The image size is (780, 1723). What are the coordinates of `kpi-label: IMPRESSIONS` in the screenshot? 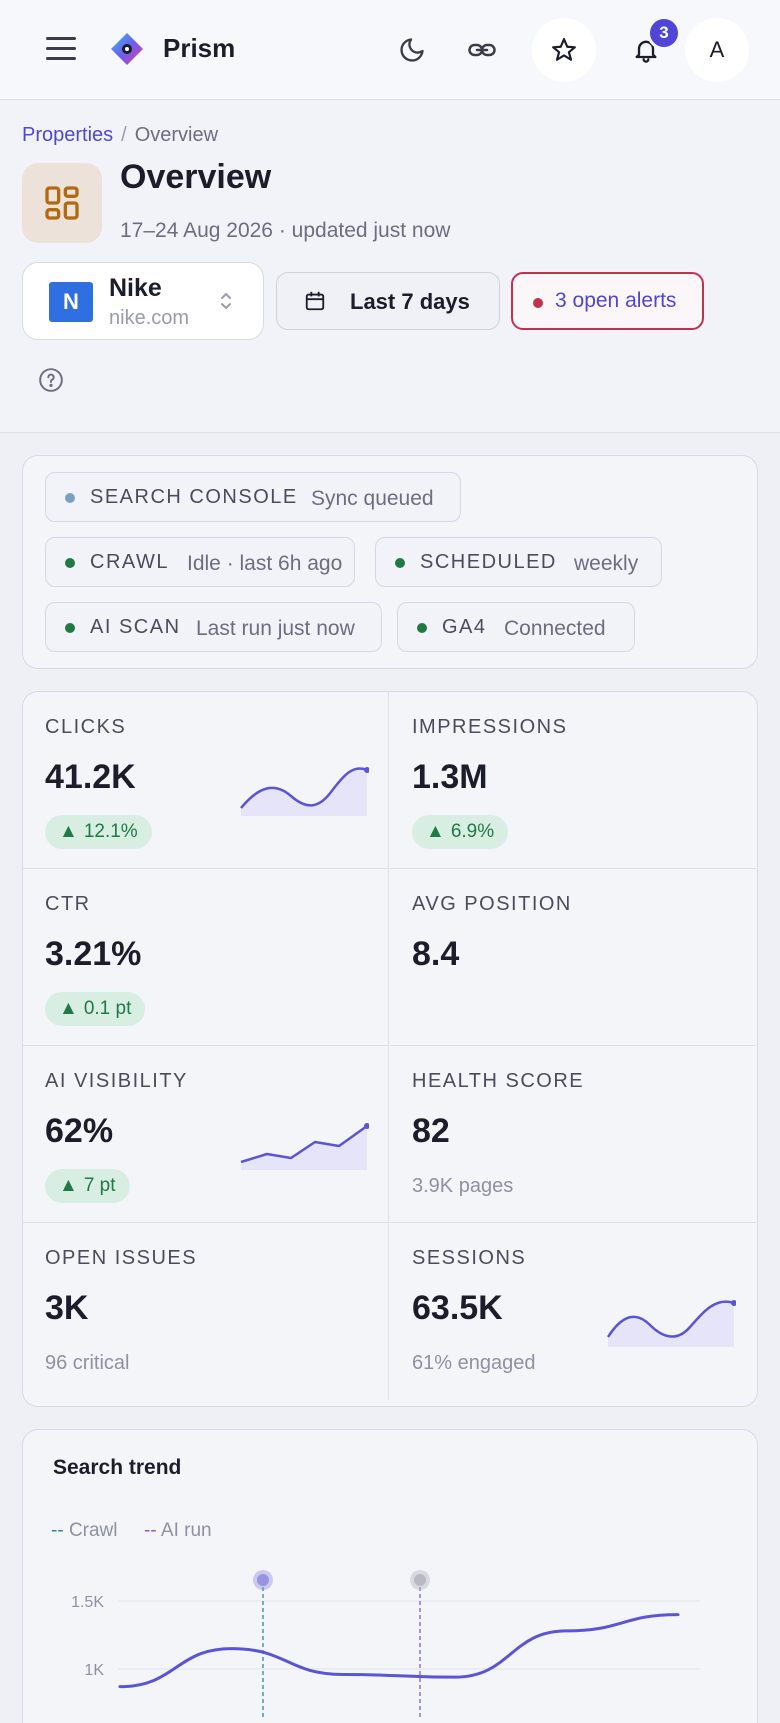 It's located at (490, 727).